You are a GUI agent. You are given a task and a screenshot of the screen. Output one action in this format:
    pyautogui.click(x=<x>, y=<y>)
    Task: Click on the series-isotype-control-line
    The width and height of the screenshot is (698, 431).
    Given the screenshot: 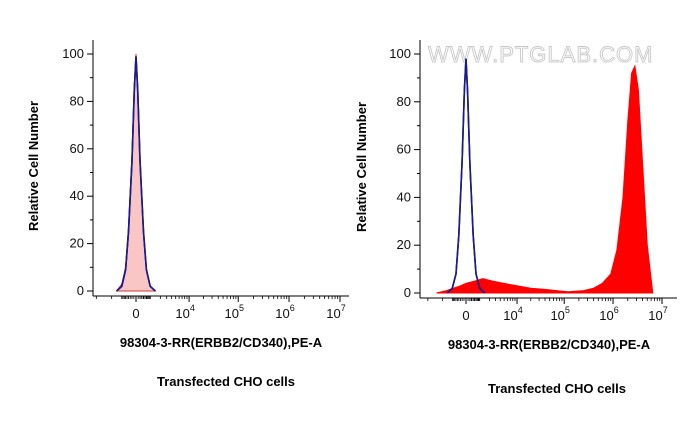 What is the action you would take?
    pyautogui.click(x=466, y=176)
    